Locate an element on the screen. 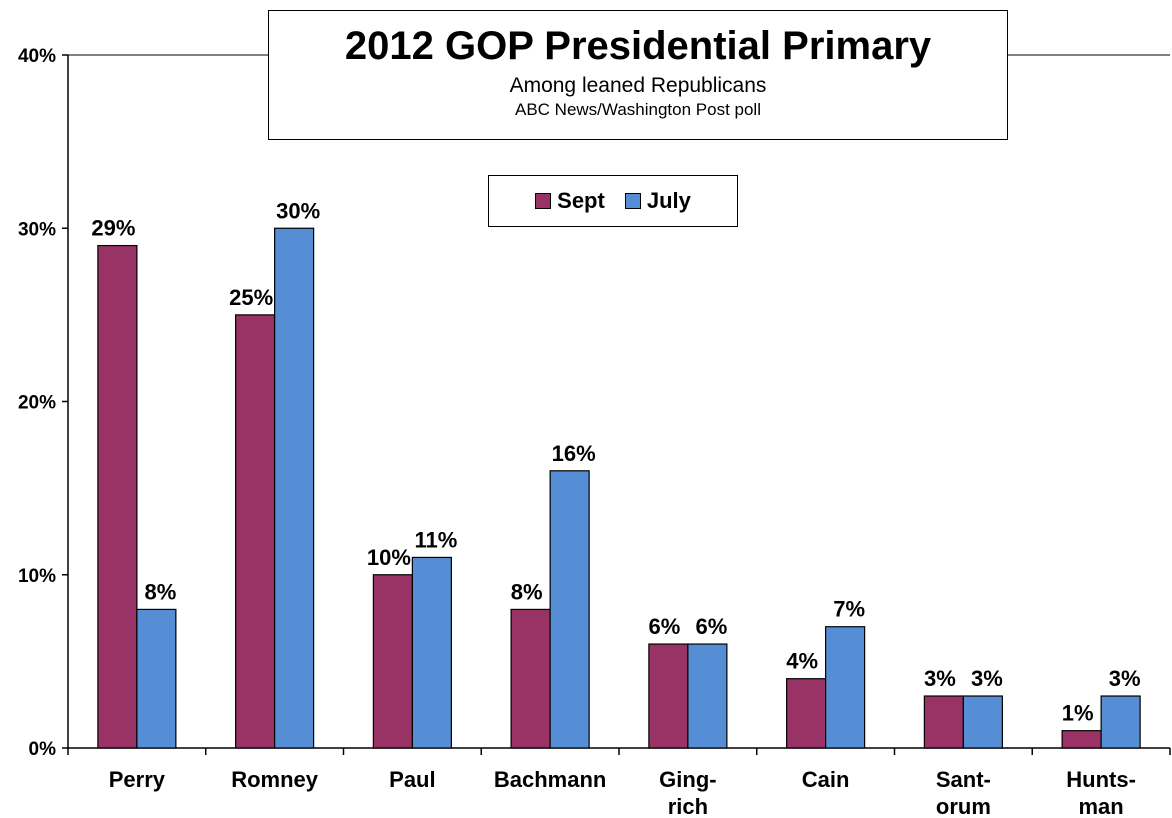  chart-subtitle: Among leaned Republicans is located at coordinates (638, 85).